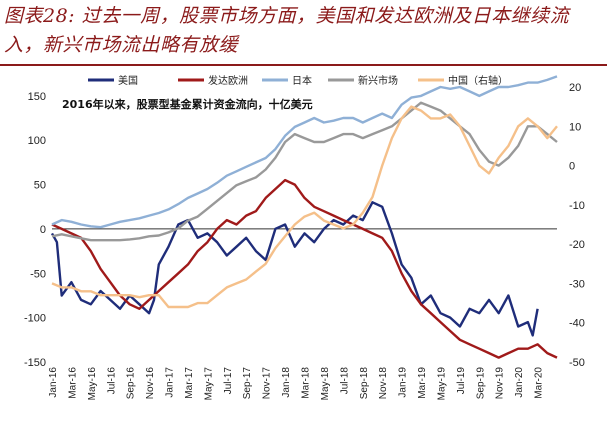 This screenshot has height=439, width=607. Describe the element at coordinates (383, 383) in the screenshot. I see `x-tick-label: Nov-18` at that location.